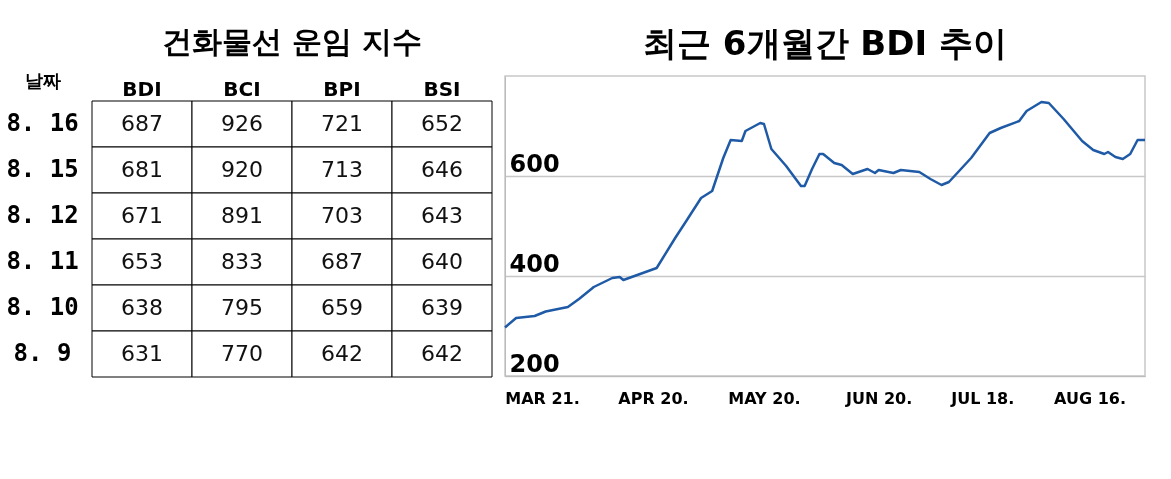 The height and width of the screenshot is (479, 1171). What do you see at coordinates (825, 43) in the screenshot?
I see `chart-title: 최근 6개월간 BDI 추이` at bounding box center [825, 43].